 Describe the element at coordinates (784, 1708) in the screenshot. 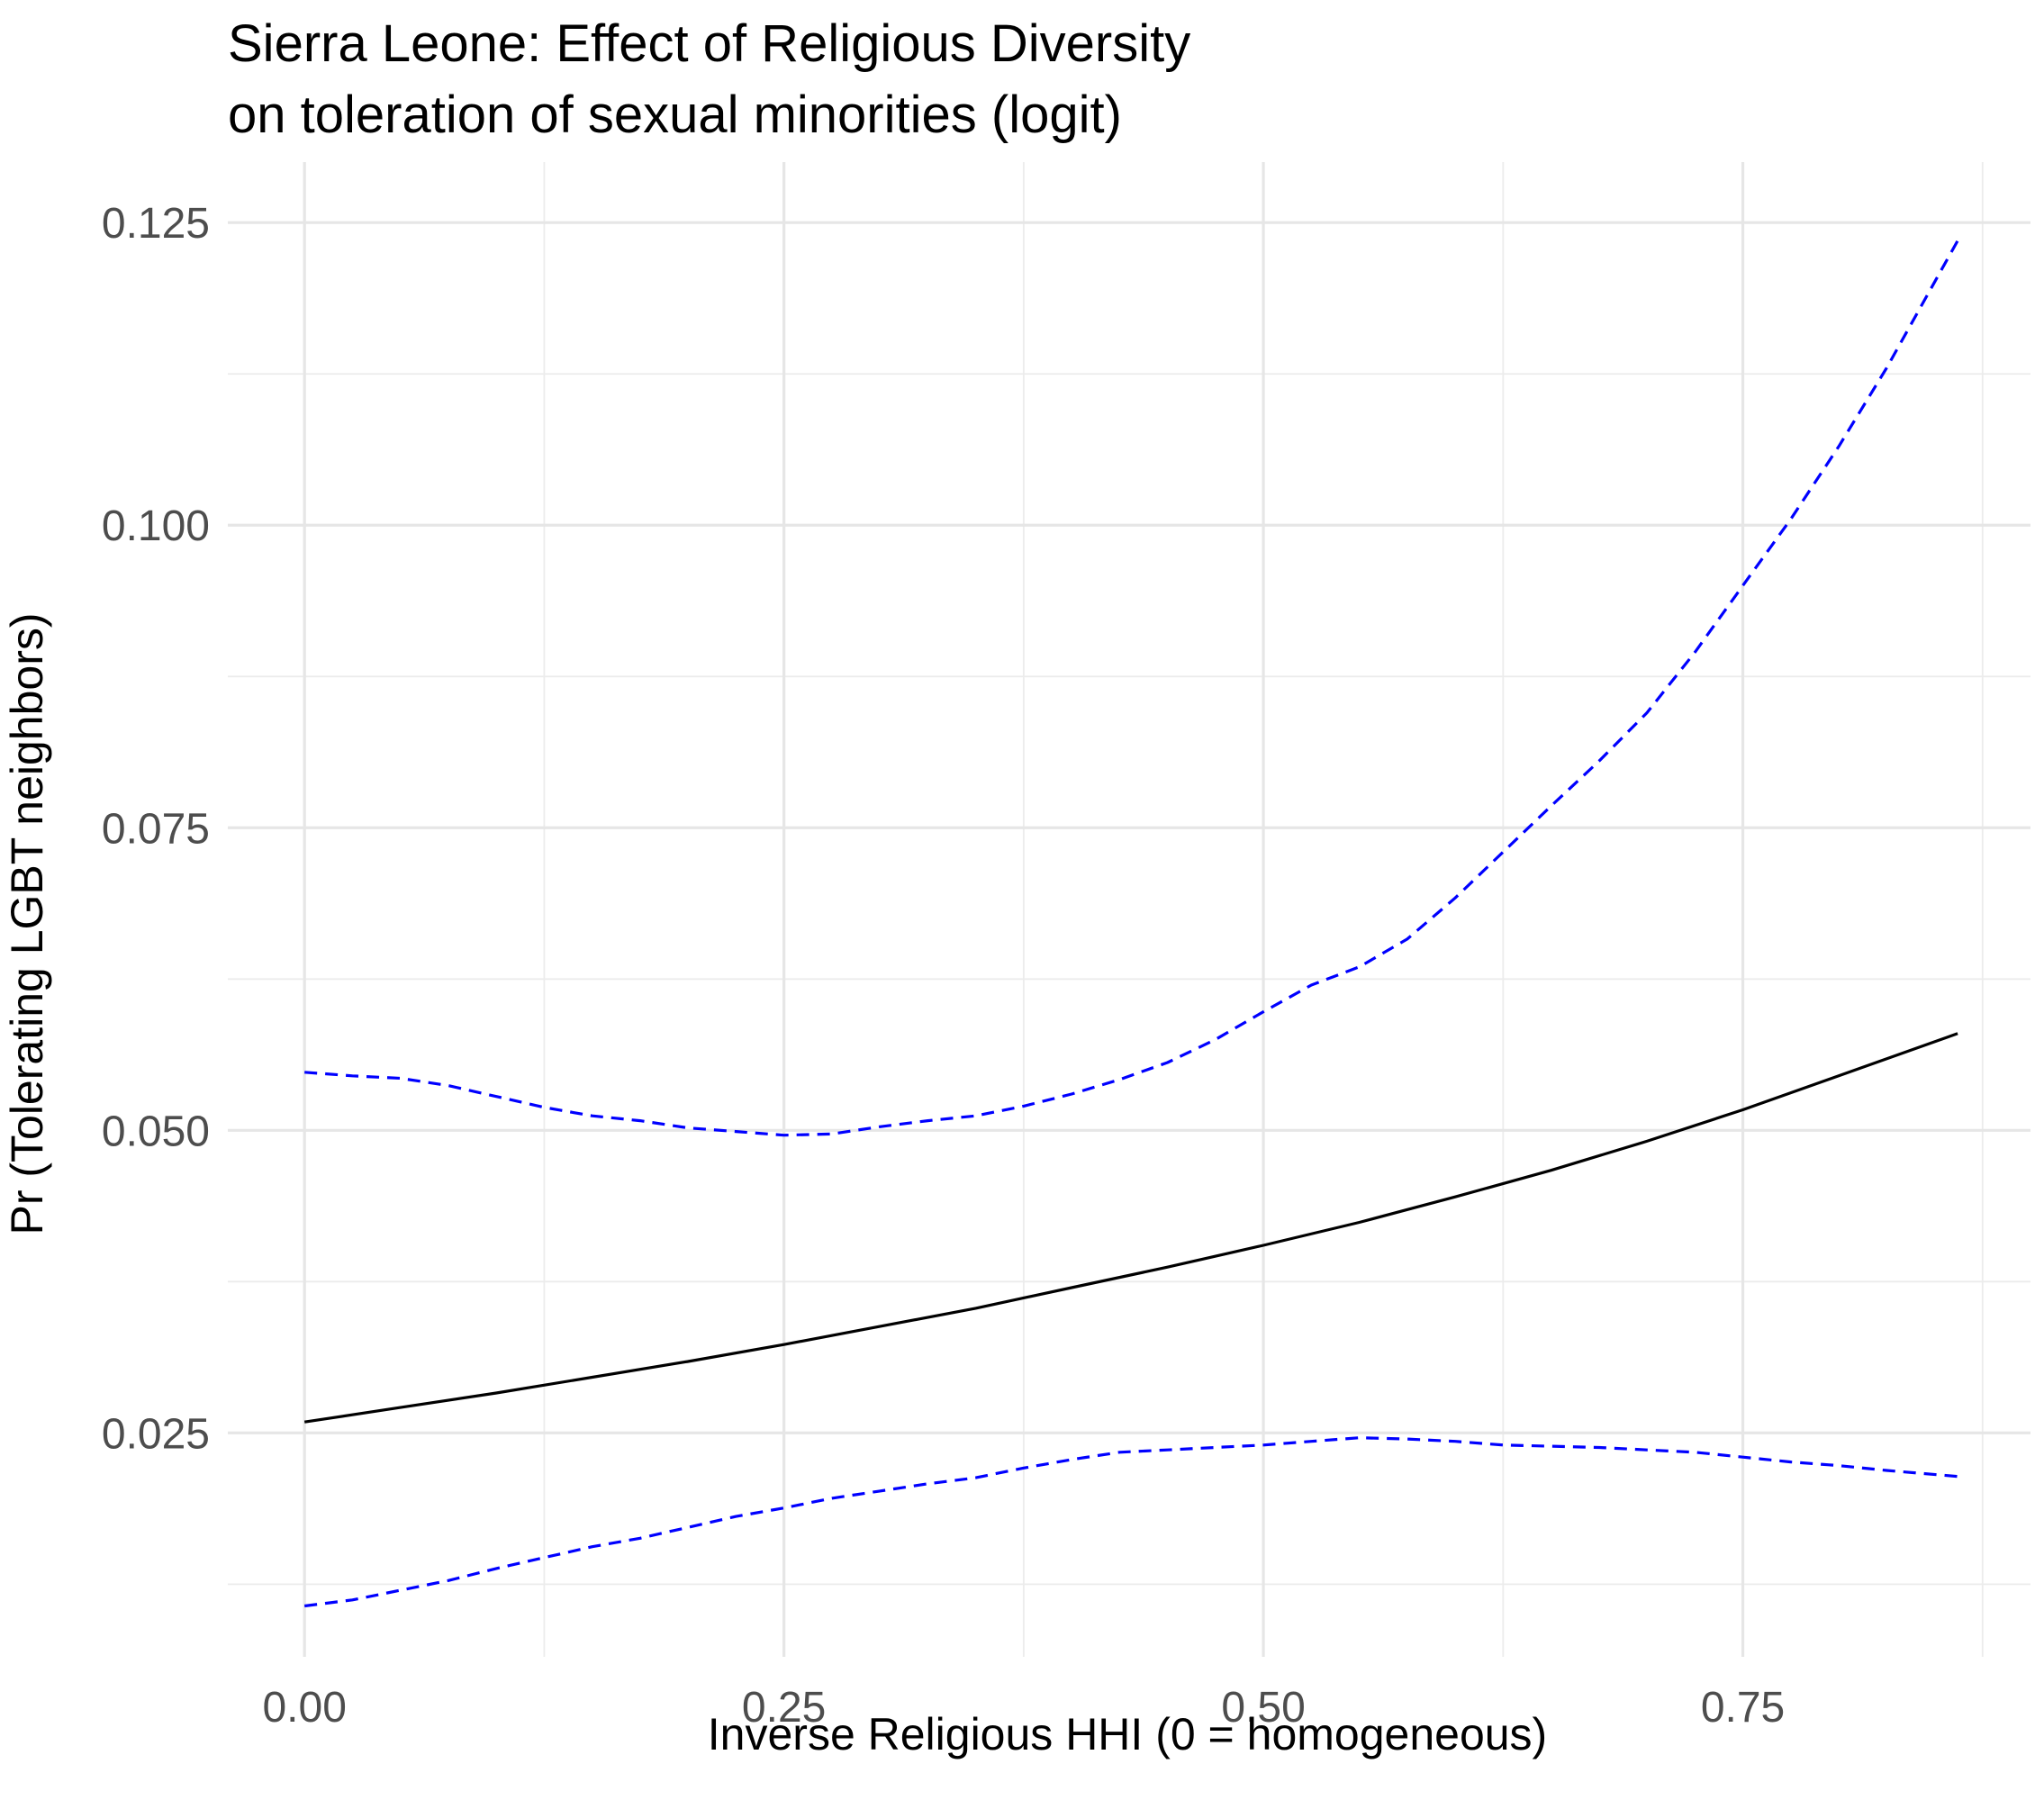

I see `x-tick-label: 0.25` at that location.